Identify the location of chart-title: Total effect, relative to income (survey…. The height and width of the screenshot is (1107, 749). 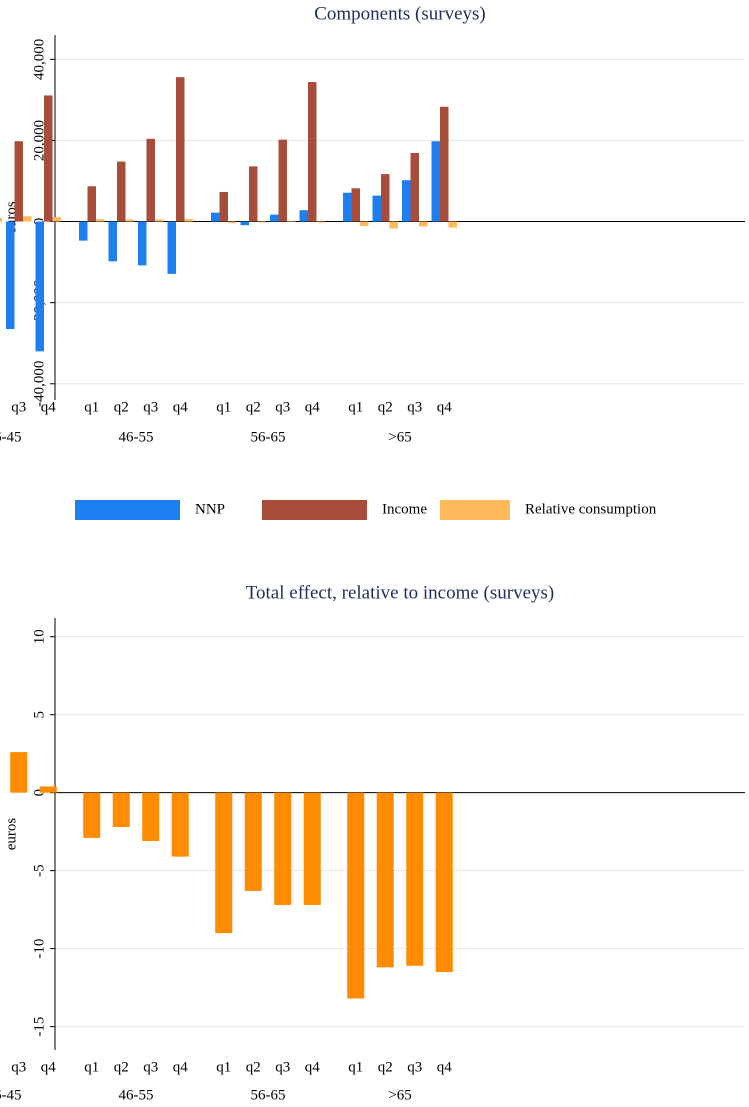
(400, 592).